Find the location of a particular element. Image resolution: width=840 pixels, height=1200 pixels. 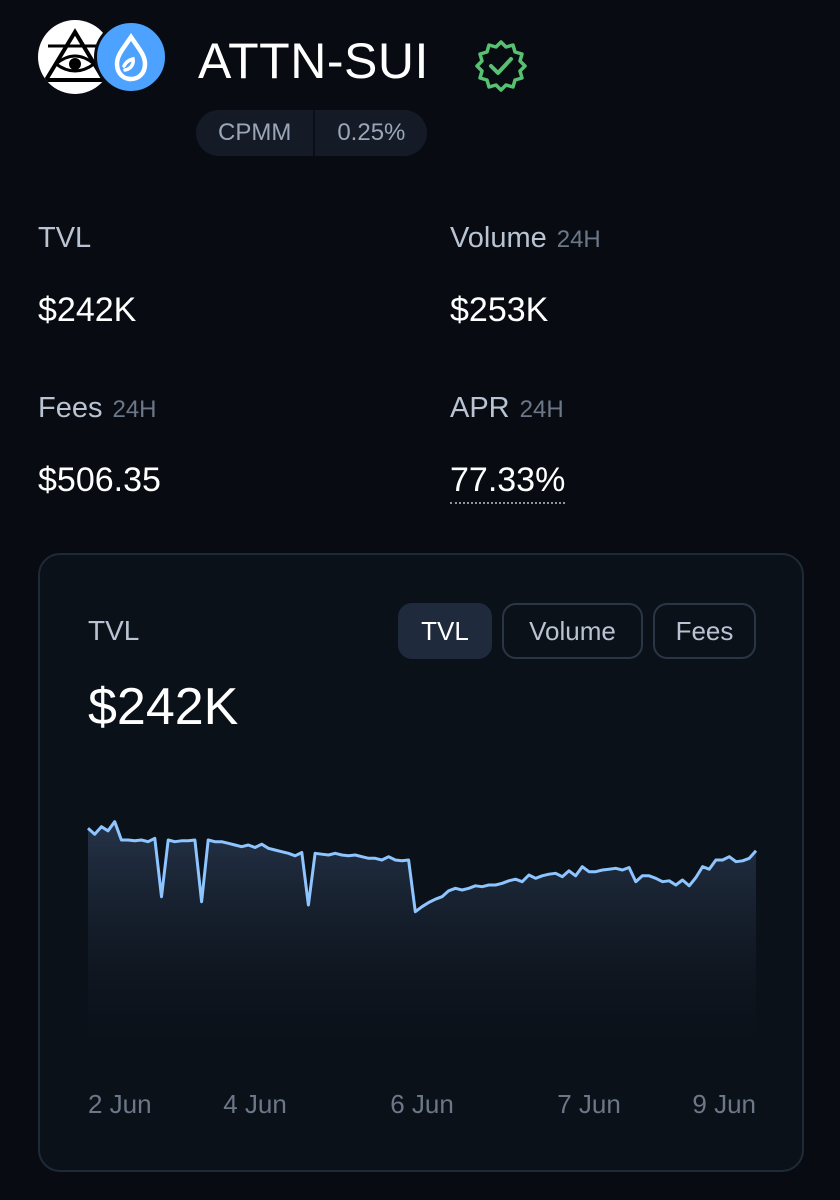

stat-volume-period: 24H is located at coordinates (578, 239).